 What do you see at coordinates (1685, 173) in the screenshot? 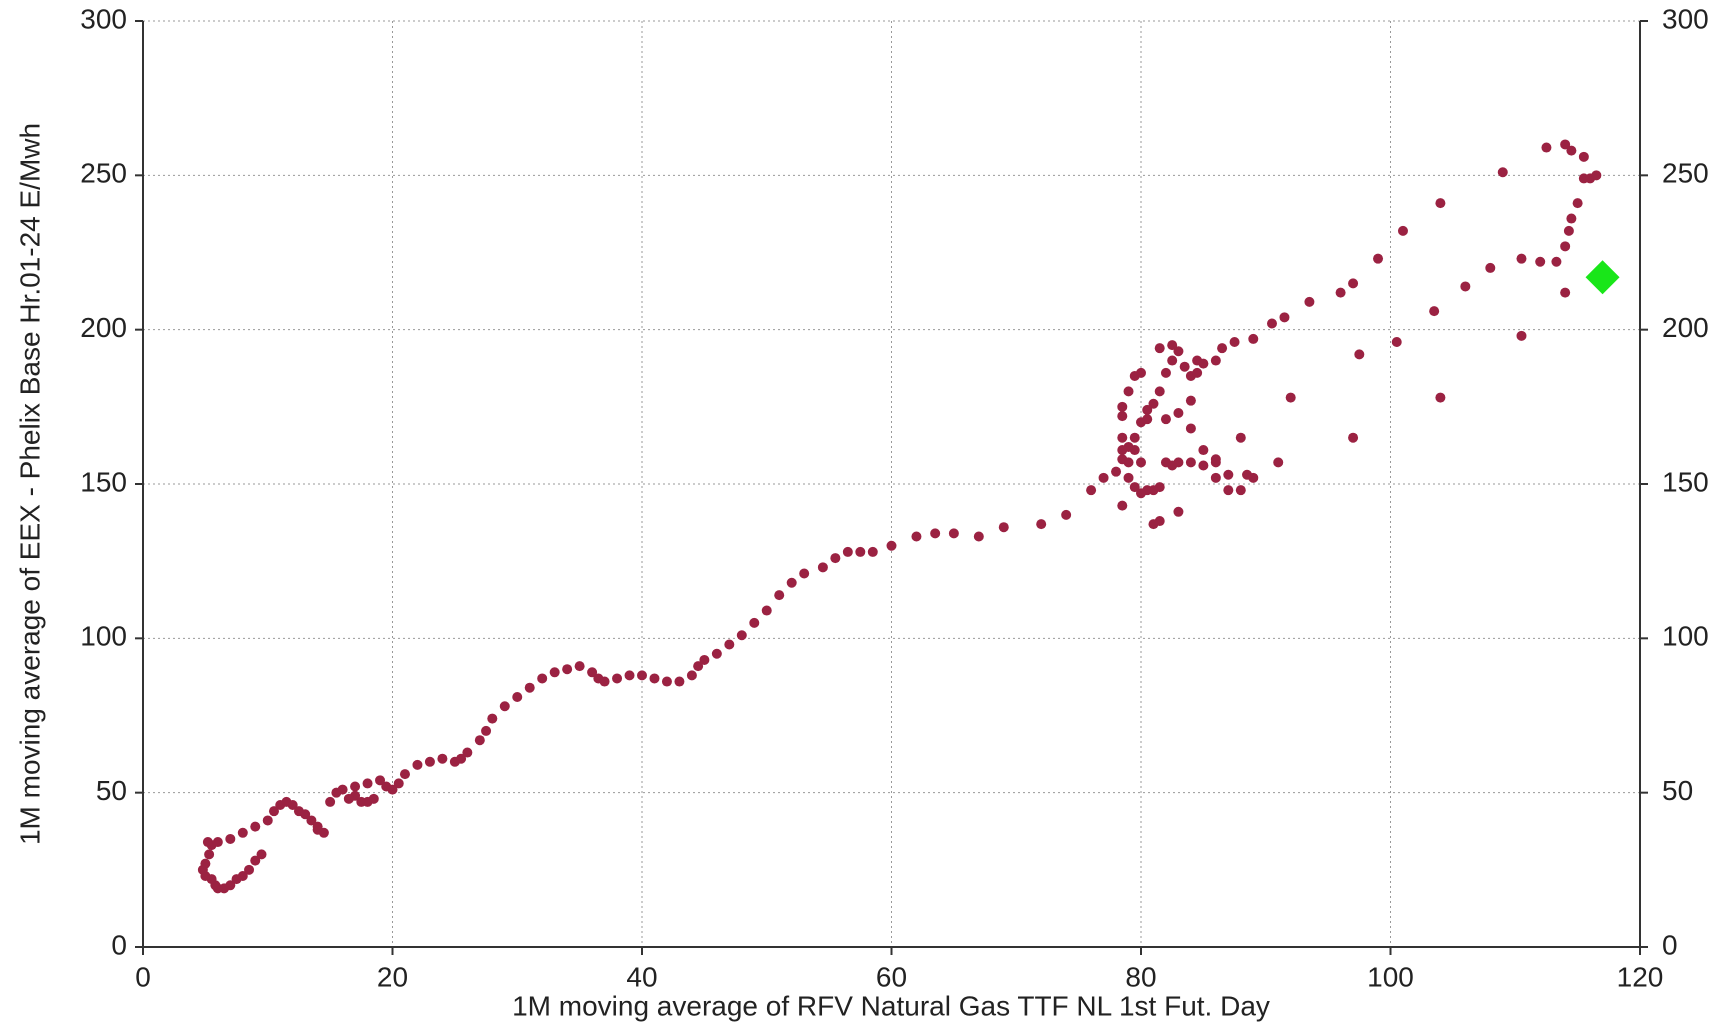
I see `y2-tick-label: 250` at bounding box center [1685, 173].